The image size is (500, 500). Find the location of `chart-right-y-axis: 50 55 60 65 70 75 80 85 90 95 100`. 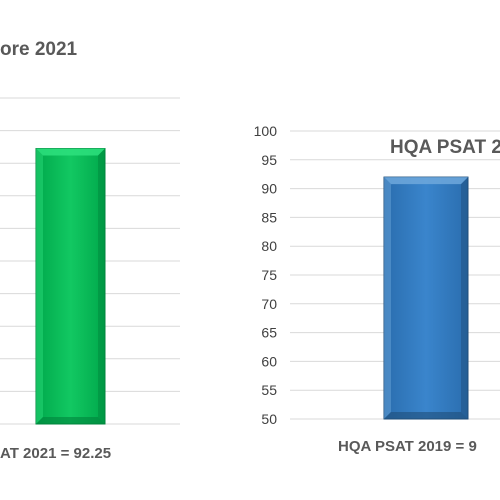

chart-right-y-axis: 50 55 60 65 70 75 80 85 90 95 100 is located at coordinates (266, 275).